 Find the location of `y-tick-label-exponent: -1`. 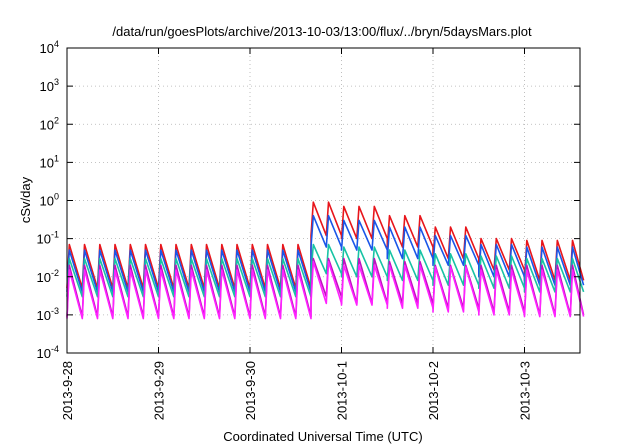

y-tick-label-exponent: -1 is located at coordinates (55, 235).